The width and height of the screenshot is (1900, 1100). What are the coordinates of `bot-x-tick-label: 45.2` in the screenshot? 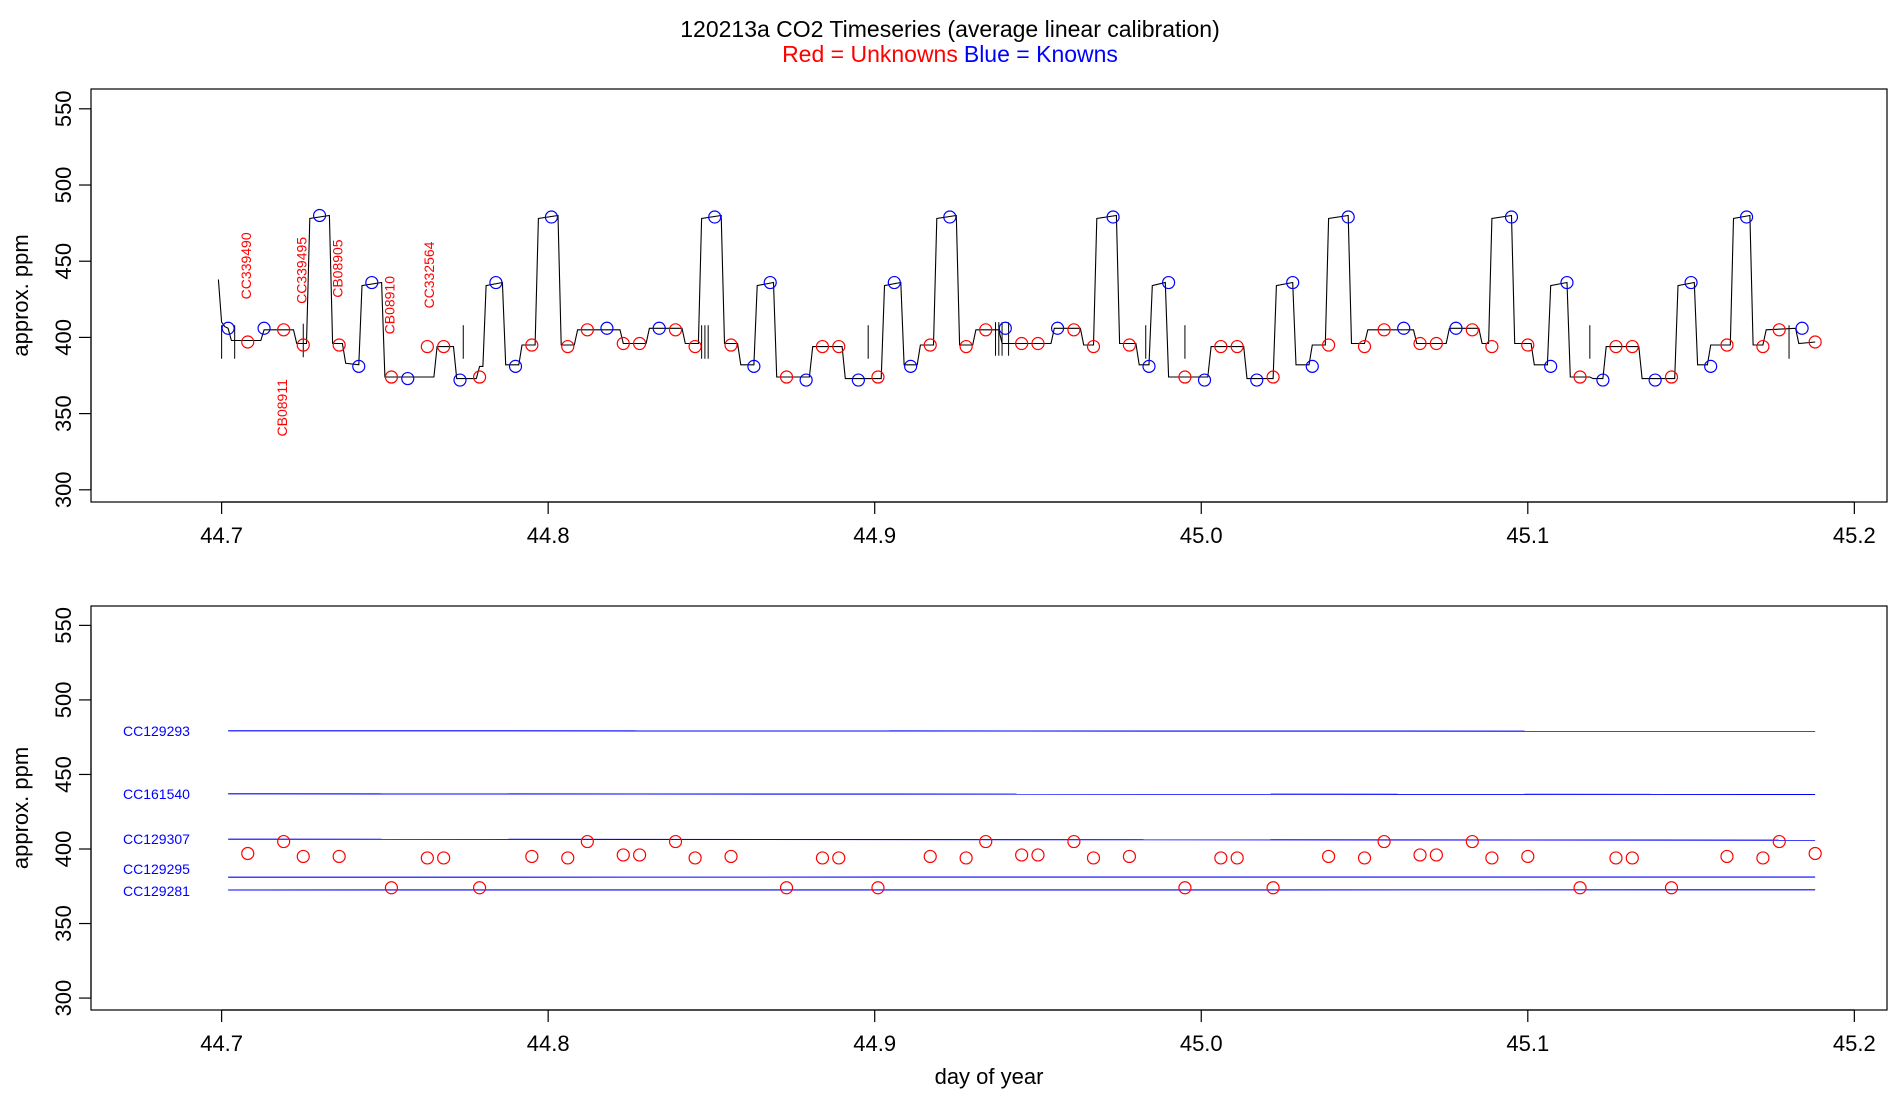 It's located at (1854, 1043).